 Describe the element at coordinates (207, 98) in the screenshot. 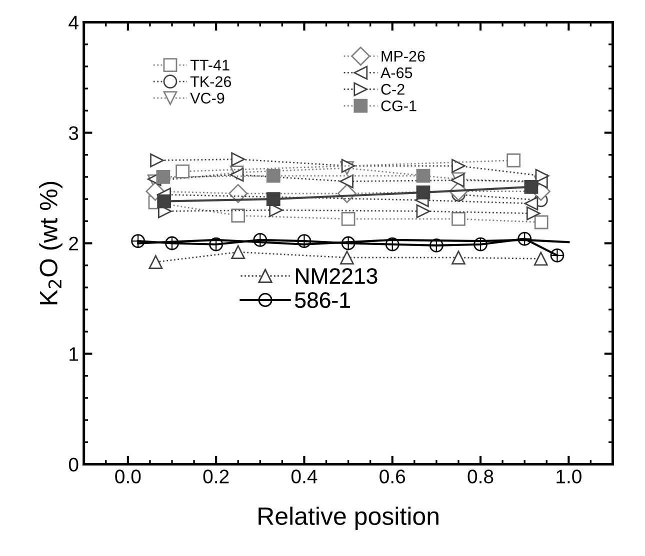

I see `legend-label: VC-9` at that location.